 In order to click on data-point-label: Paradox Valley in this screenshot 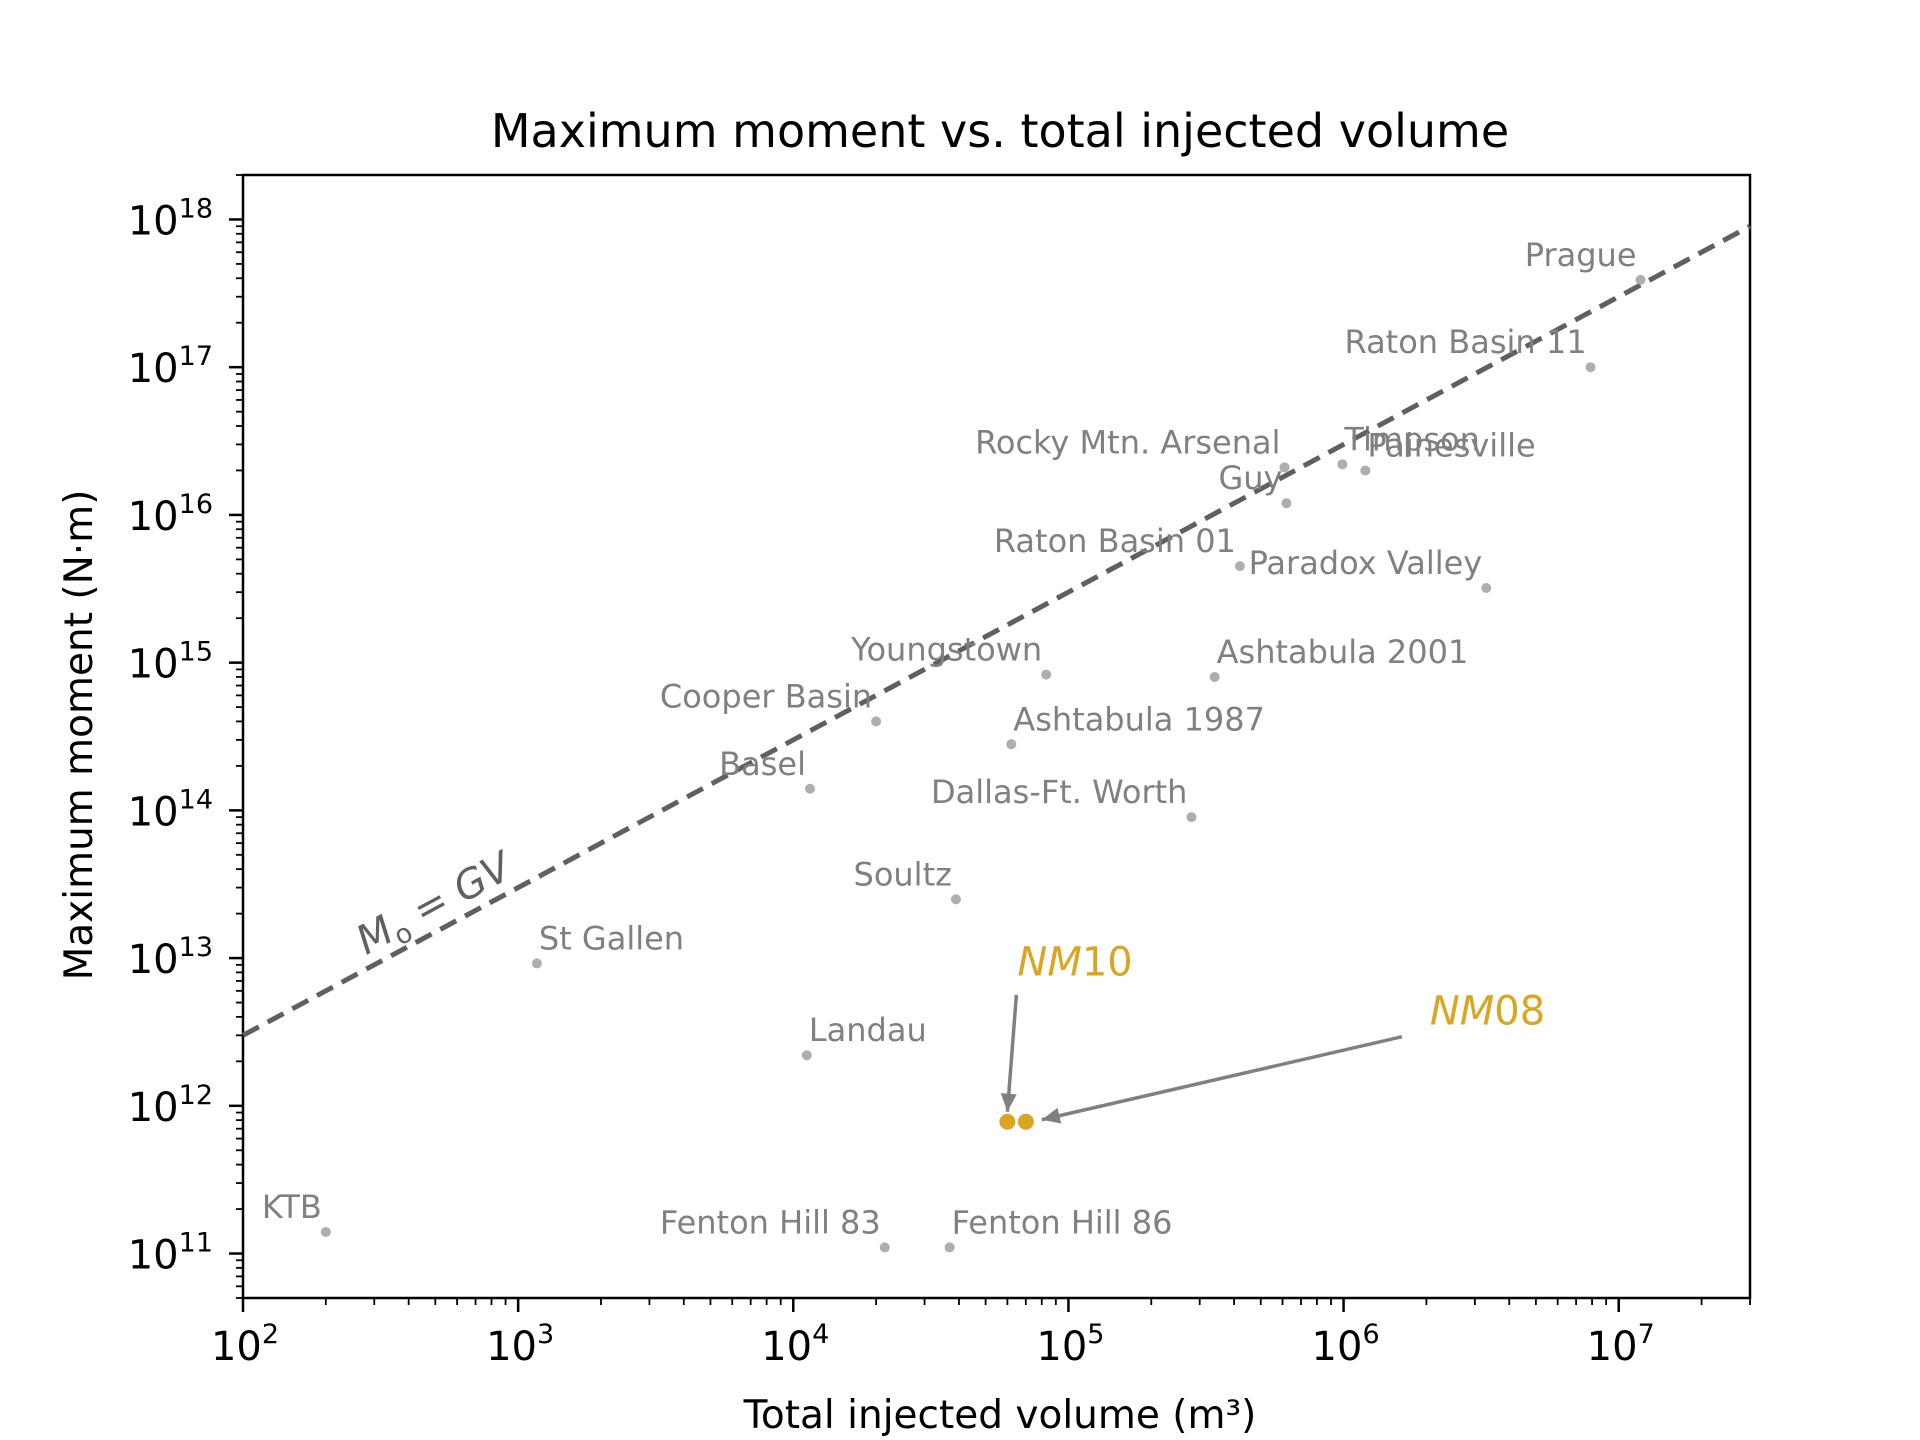, I will do `click(1366, 563)`.